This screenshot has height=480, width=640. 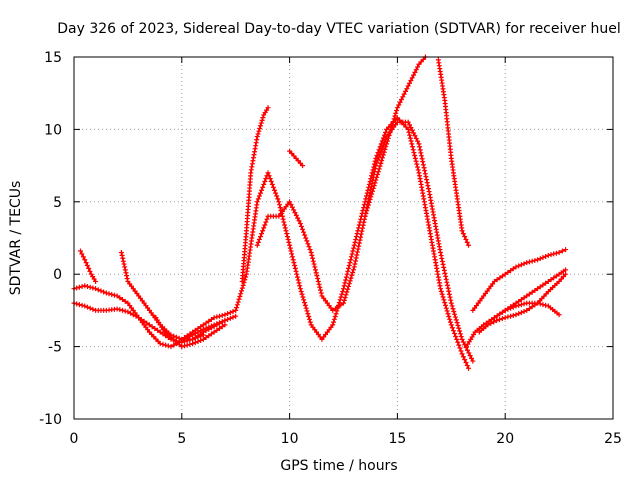 I want to click on x-tick-label: 0, so click(x=74, y=439).